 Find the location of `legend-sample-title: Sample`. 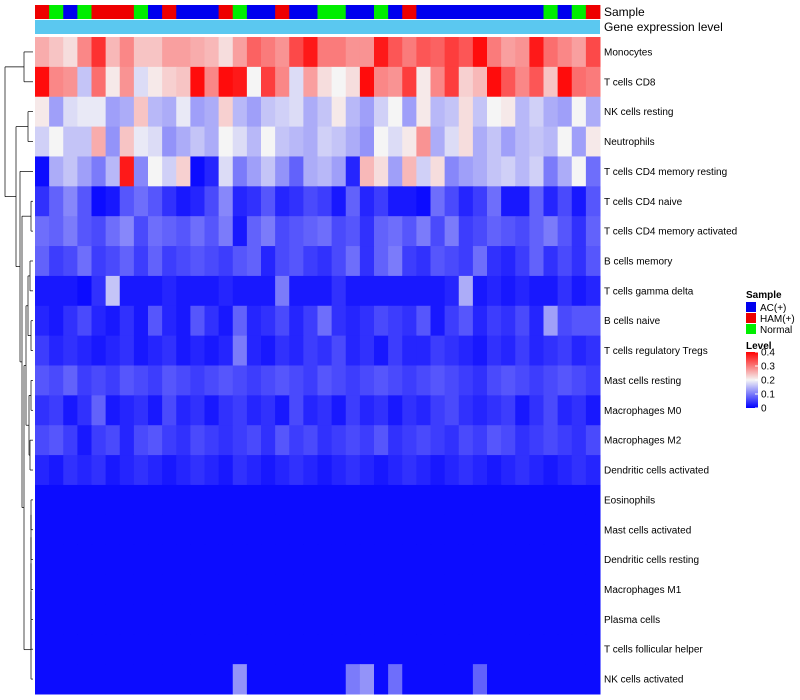

legend-sample-title: Sample is located at coordinates (764, 295).